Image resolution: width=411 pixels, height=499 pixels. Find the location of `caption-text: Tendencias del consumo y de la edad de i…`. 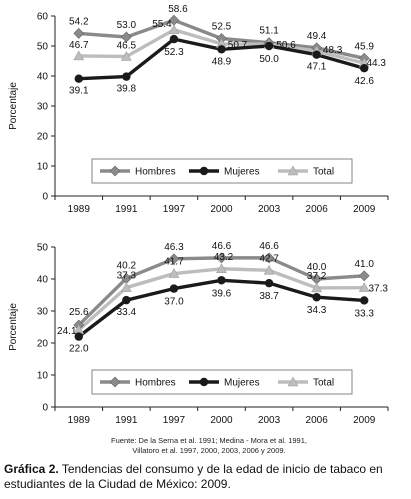

caption-text: Tendencias del consumo y de la edad de i… is located at coordinates (193, 476).